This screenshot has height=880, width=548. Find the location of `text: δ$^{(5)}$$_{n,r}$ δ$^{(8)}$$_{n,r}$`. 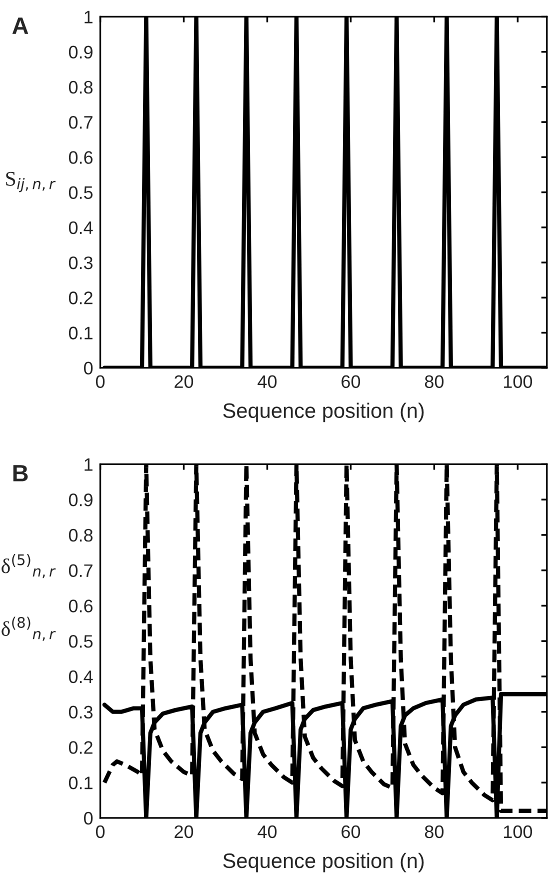

text: δ$^{(5)}$$_{n,r}$ δ$^{(8)}$$_{n,r}$ is located at coordinates (29, 597).